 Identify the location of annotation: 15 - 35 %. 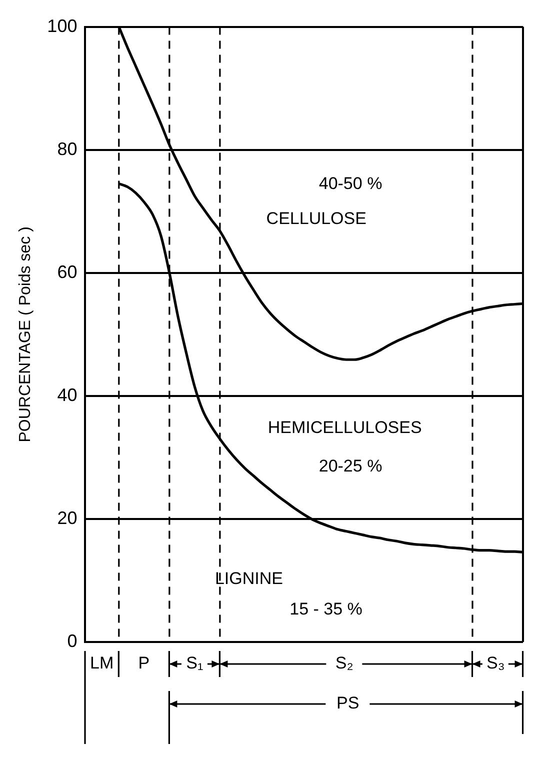
(326, 609).